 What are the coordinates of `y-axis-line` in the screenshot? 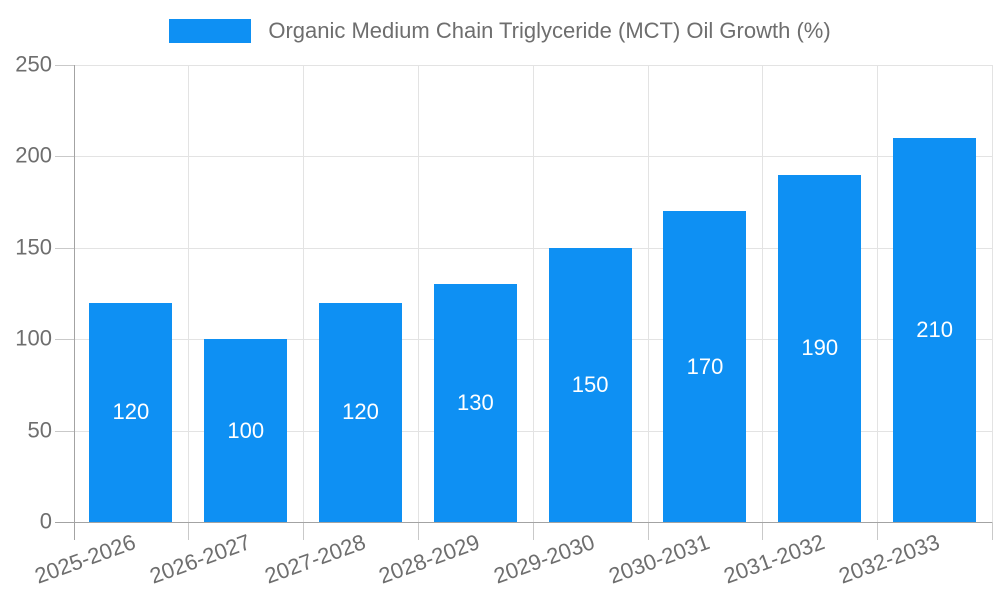 It's located at (74, 302).